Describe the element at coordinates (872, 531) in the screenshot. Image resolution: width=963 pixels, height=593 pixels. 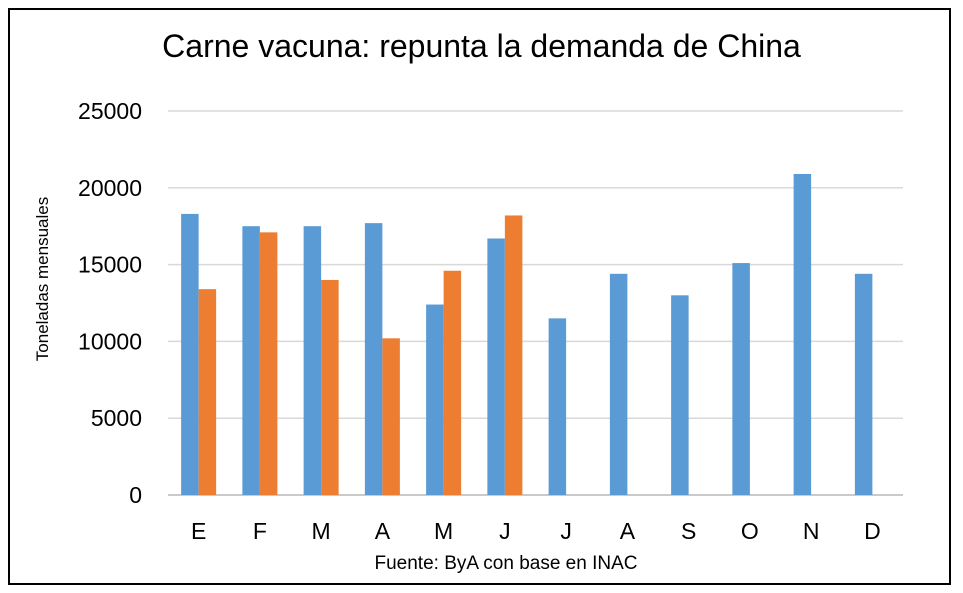
I see `x-tick-label: D` at that location.